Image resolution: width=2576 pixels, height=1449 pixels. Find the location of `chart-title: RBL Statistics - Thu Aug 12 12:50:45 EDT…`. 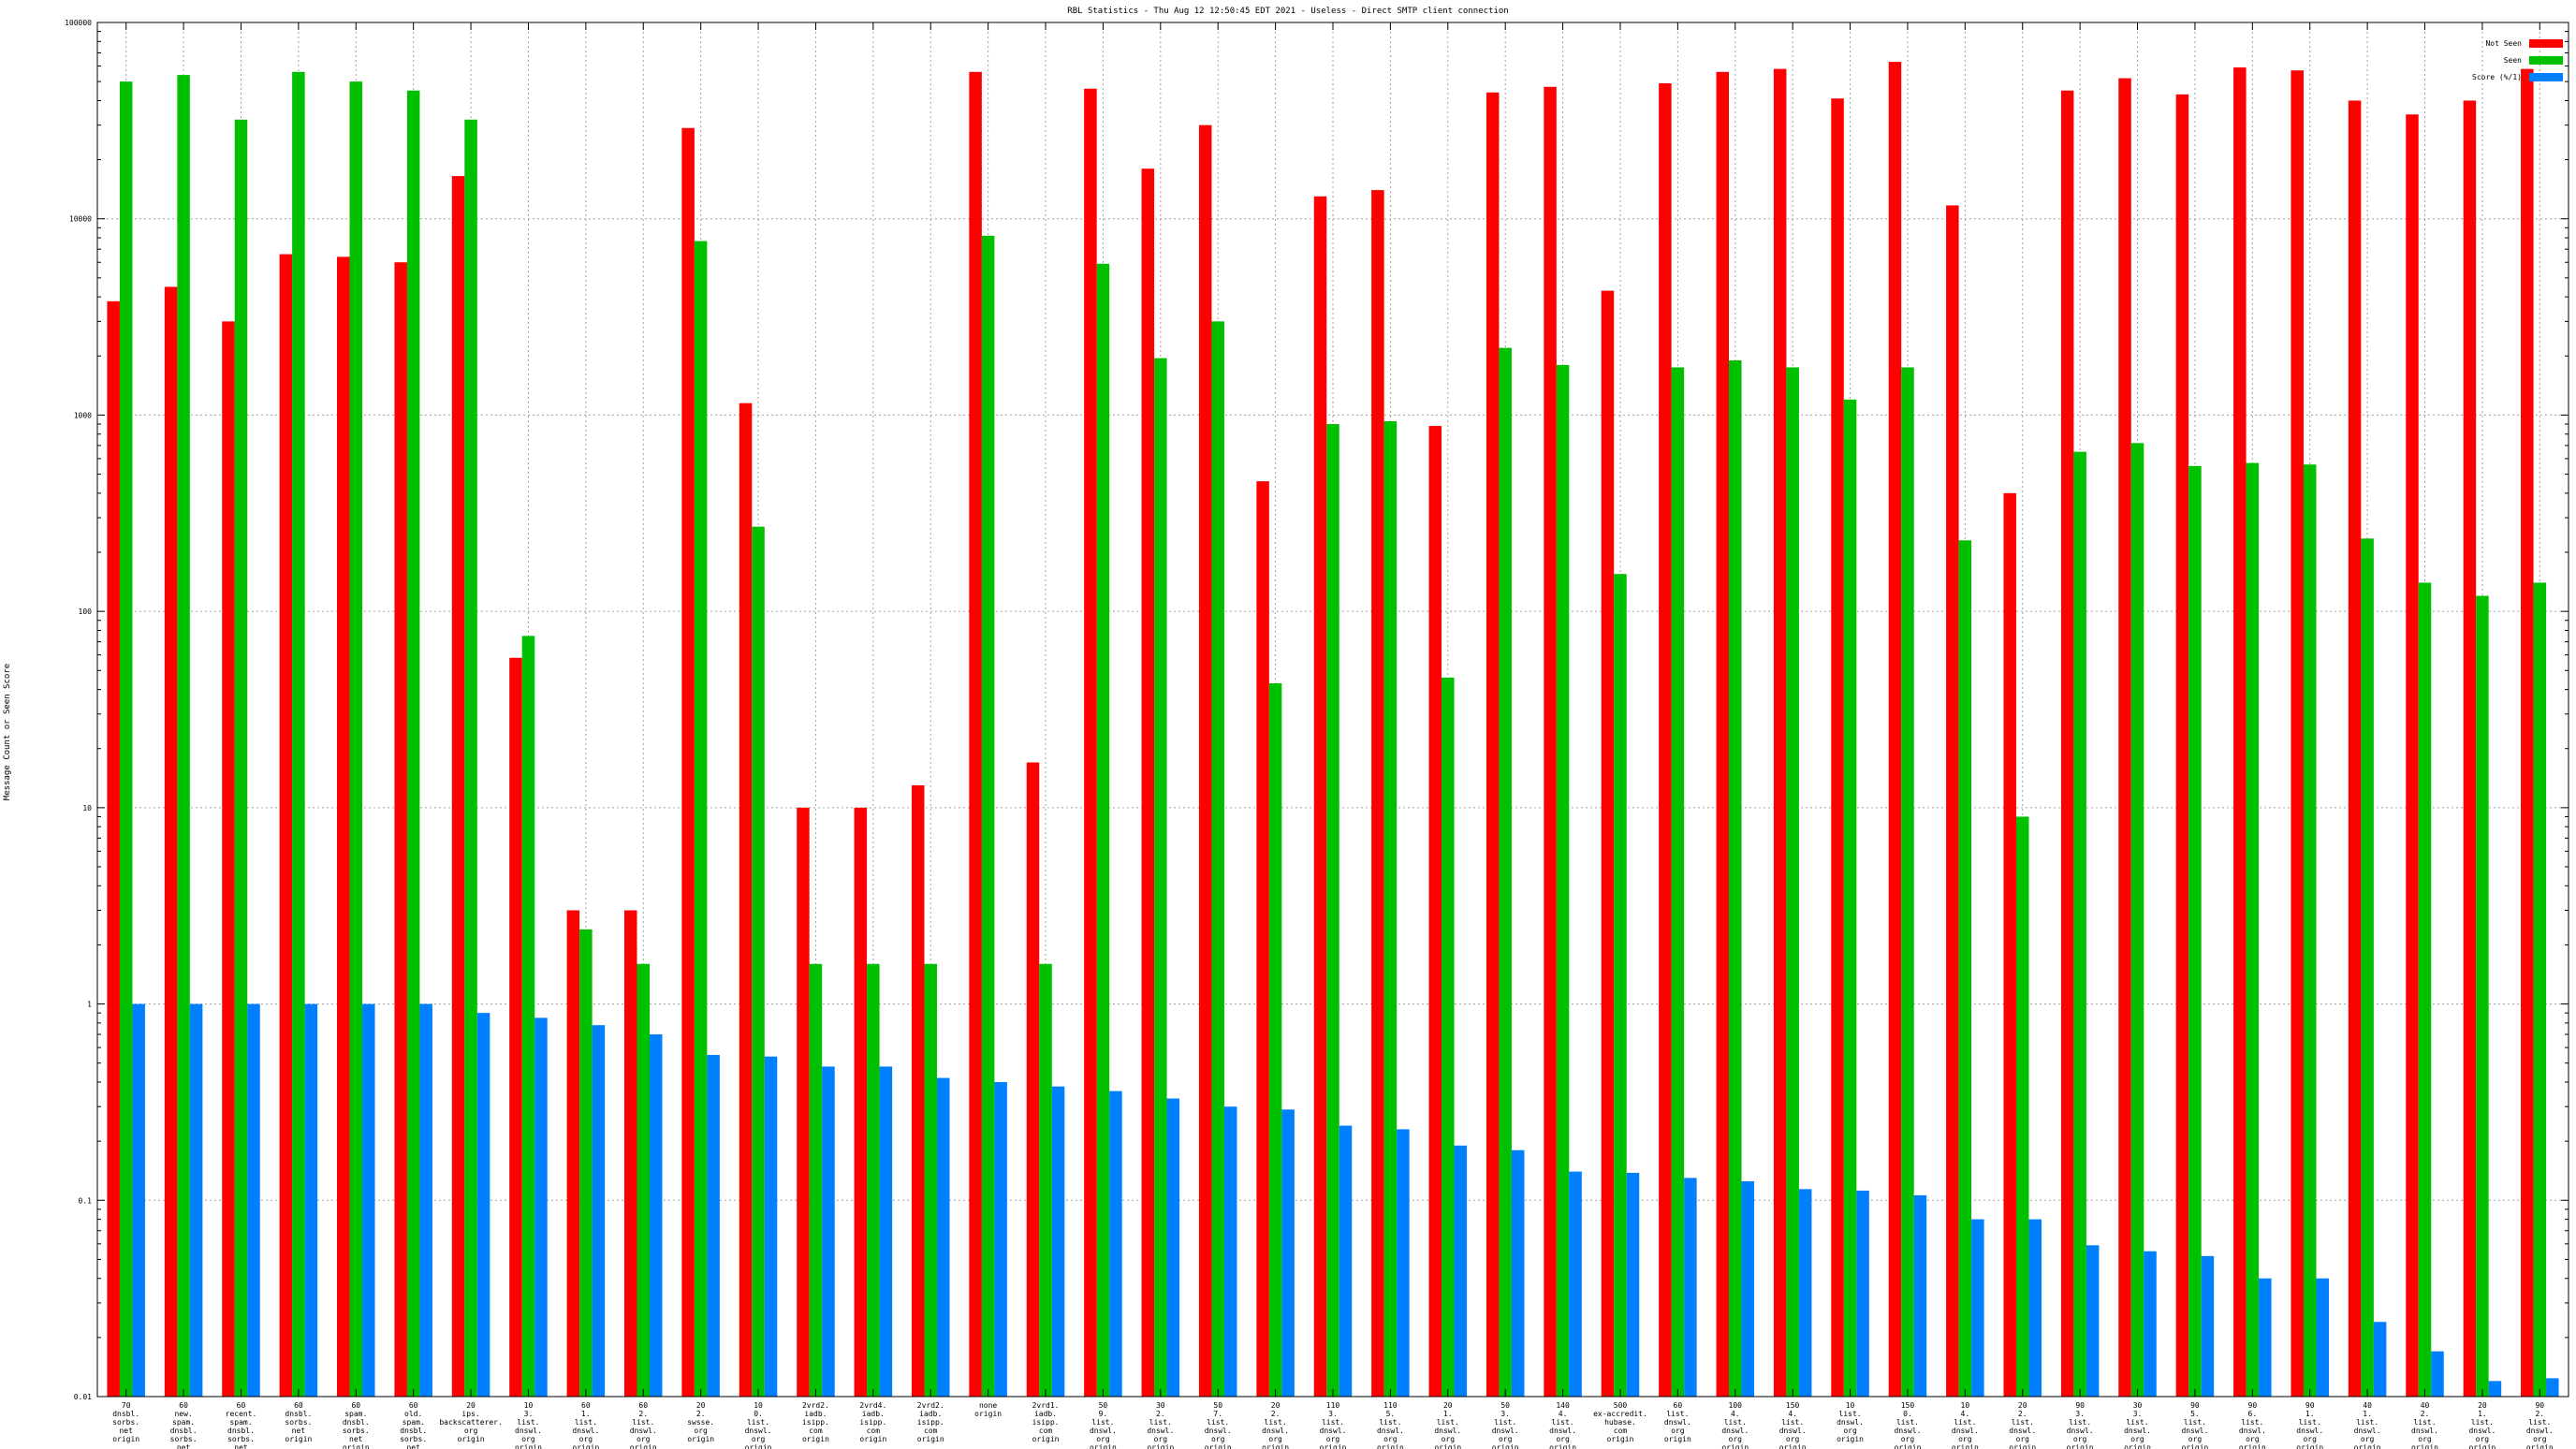

chart-title: RBL Statistics - Thu Aug 12 12:50:45 EDT… is located at coordinates (1287, 11).